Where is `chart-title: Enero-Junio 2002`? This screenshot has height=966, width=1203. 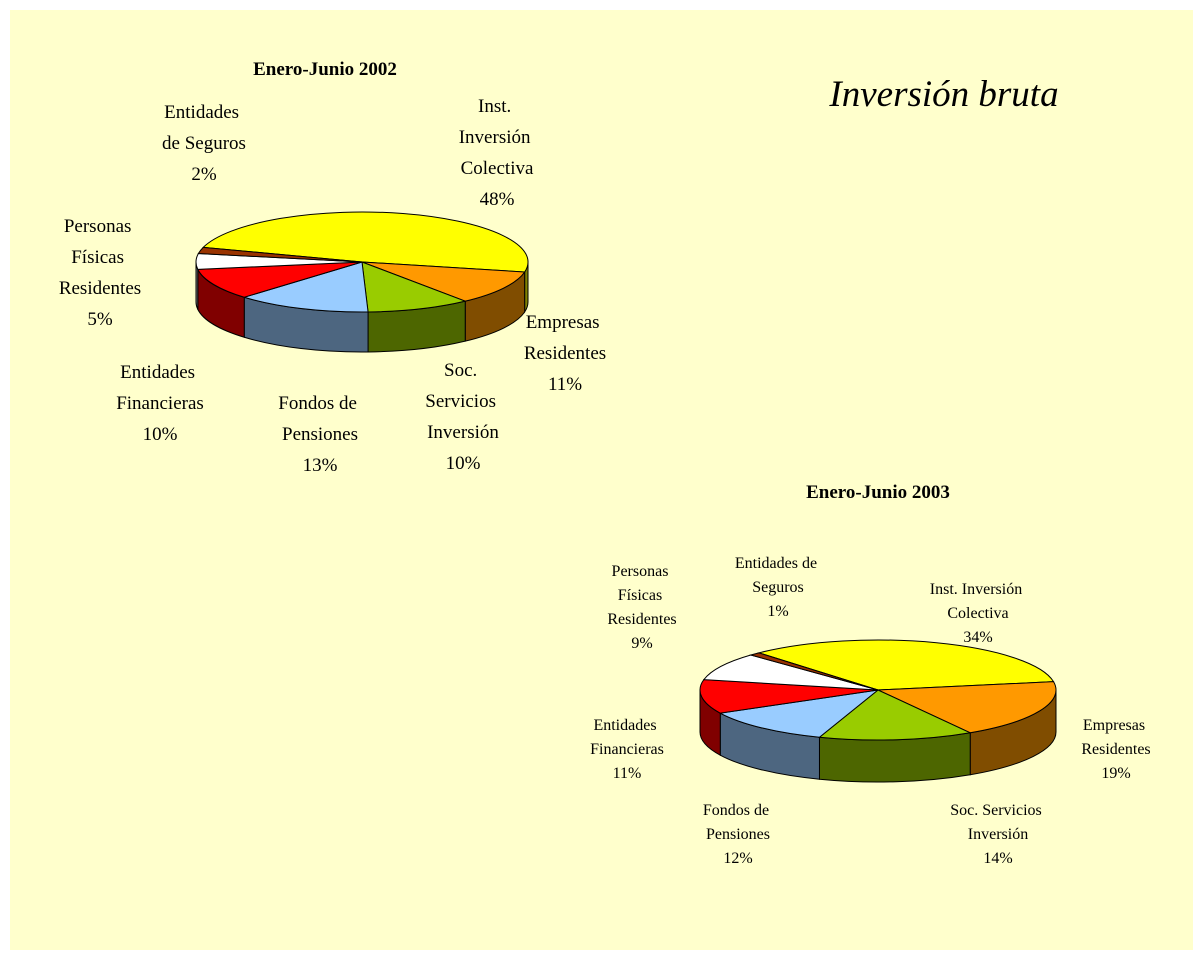
chart-title: Enero-Junio 2002 is located at coordinates (325, 69).